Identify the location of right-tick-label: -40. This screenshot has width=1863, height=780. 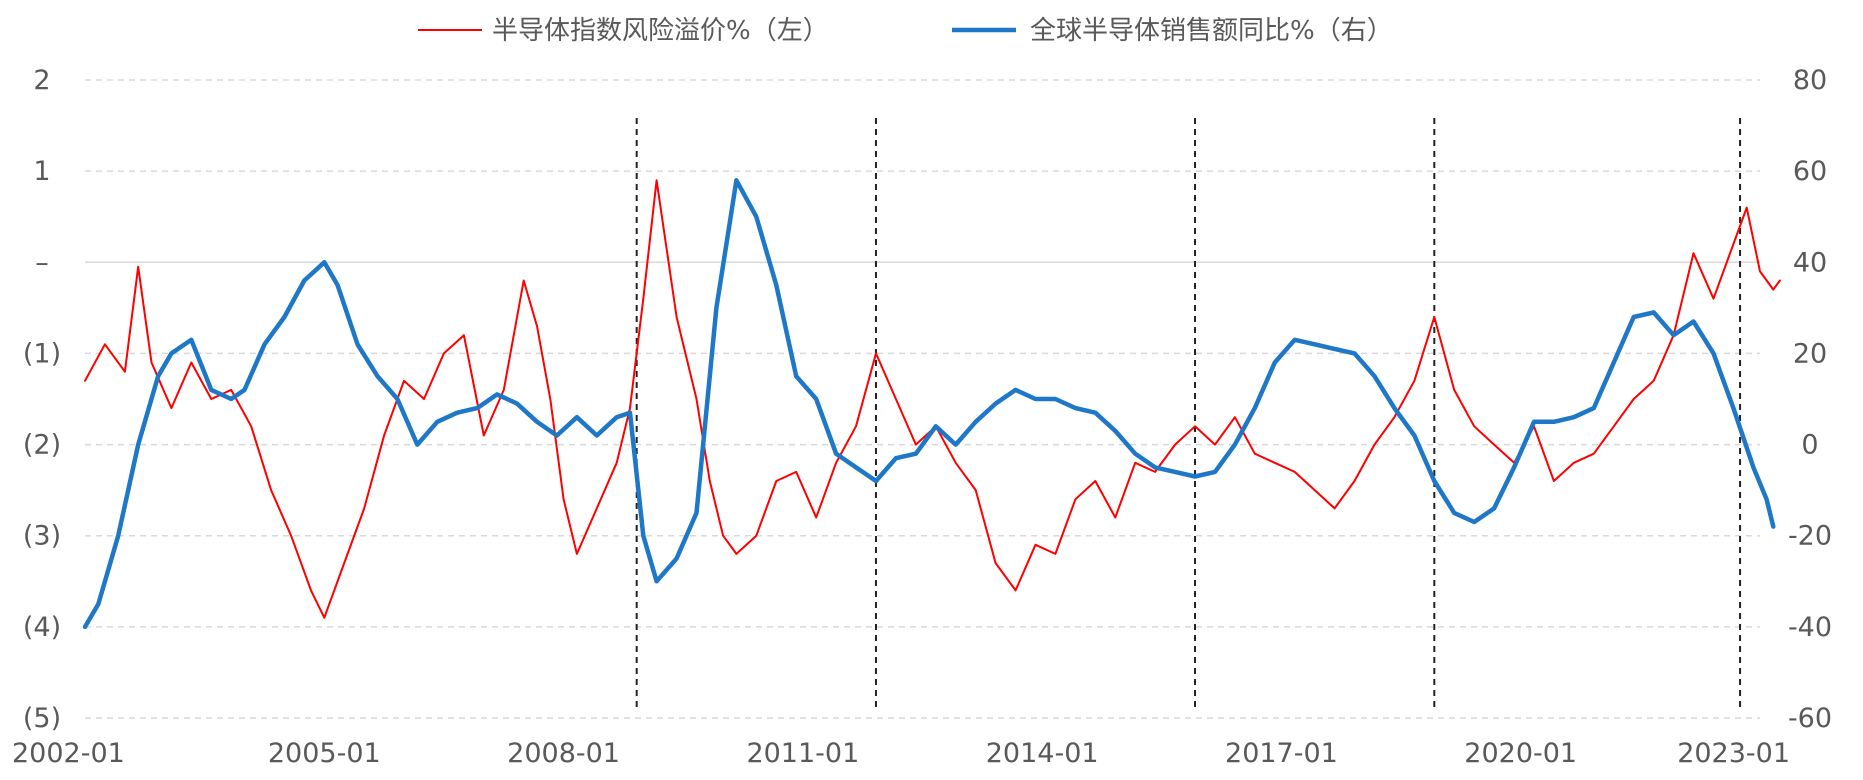
(1810, 627).